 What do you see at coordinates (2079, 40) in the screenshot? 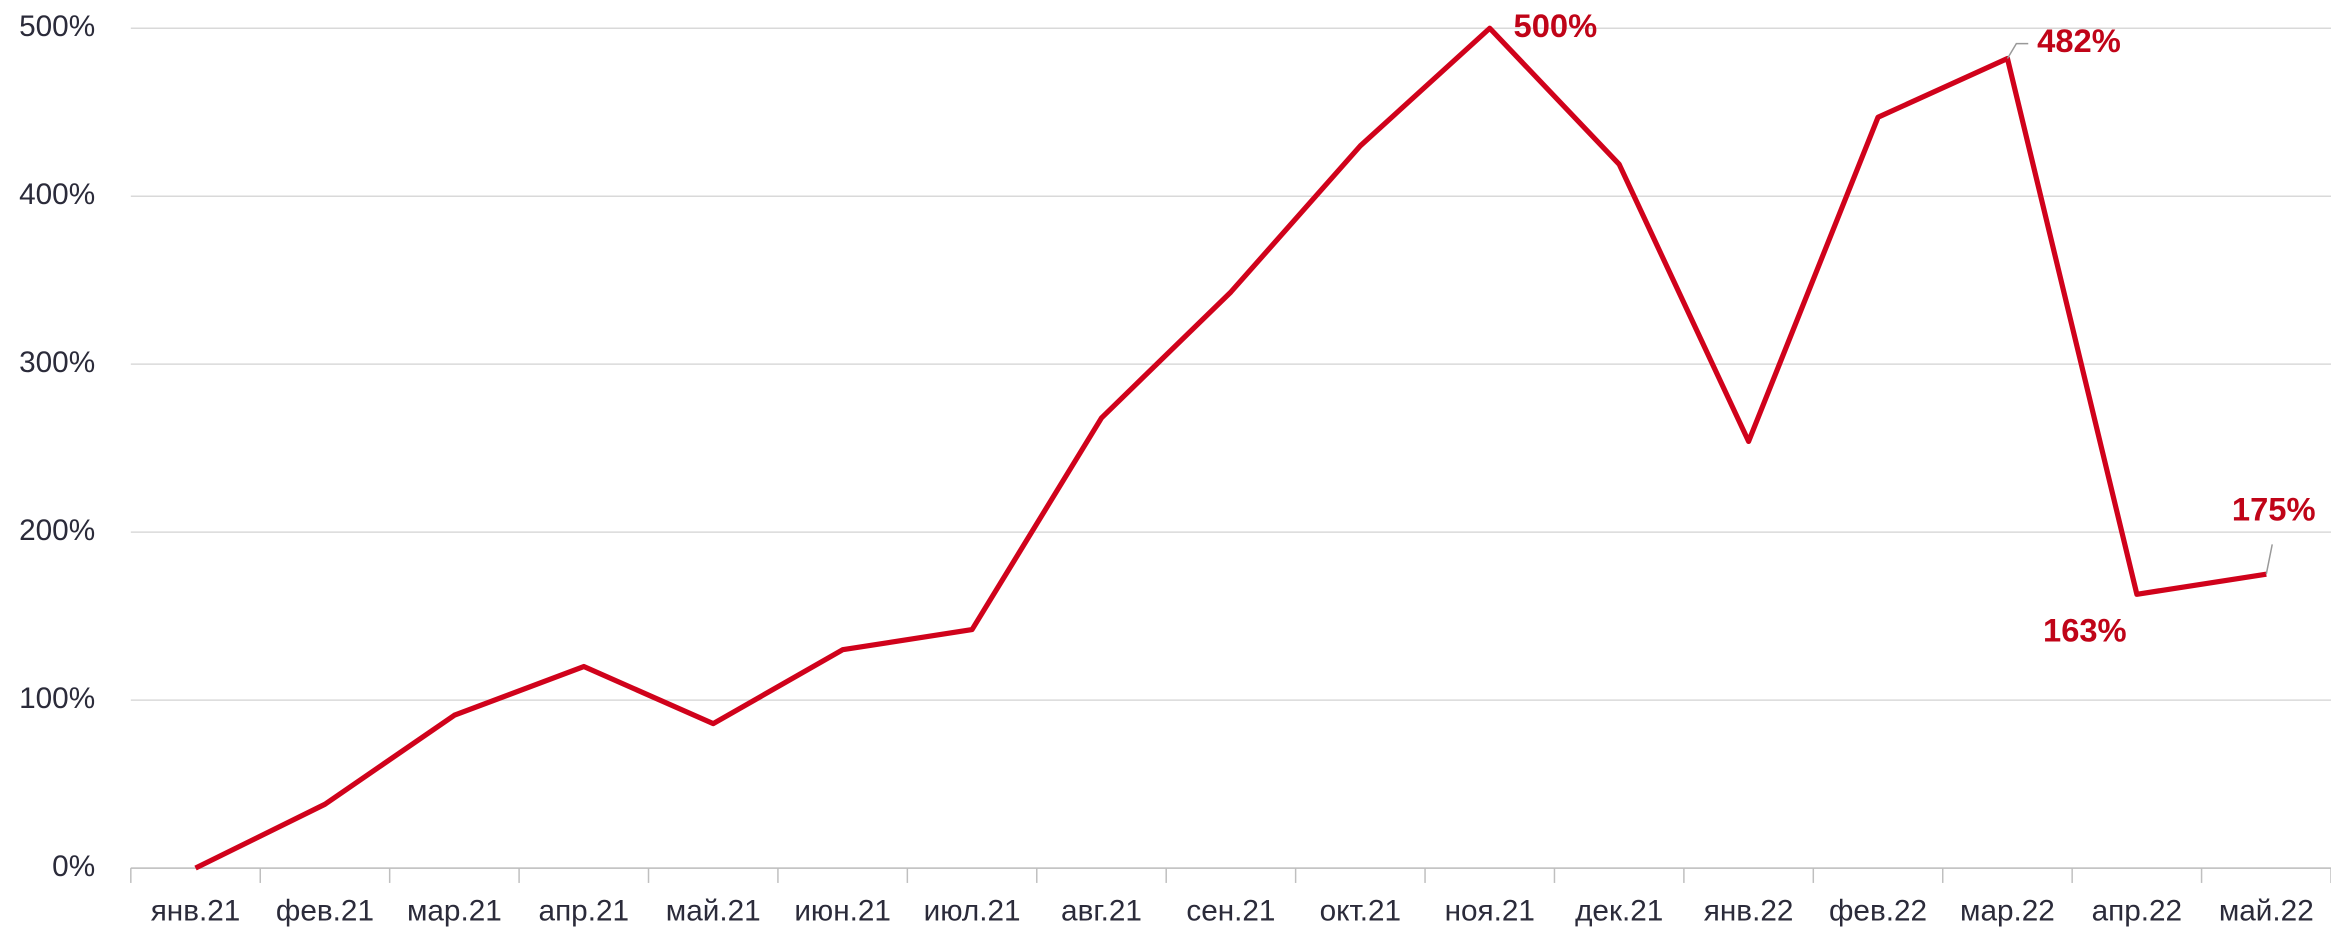
I see `data-label: 482%` at bounding box center [2079, 40].